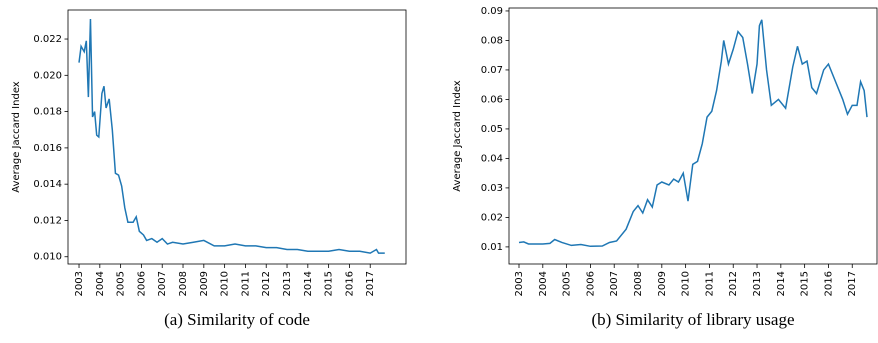 Image resolution: width=878 pixels, height=343 pixels. Describe the element at coordinates (47, 39) in the screenshot. I see `y-tick-label: 0.022` at that location.